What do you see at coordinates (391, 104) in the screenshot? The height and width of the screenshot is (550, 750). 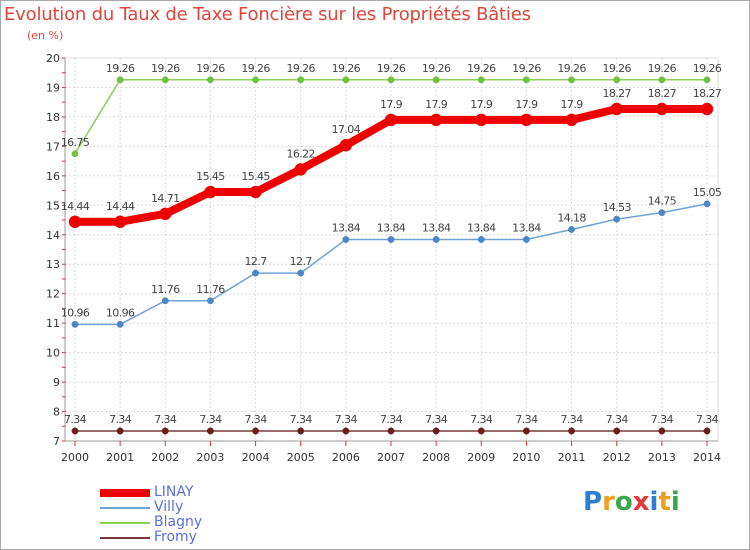 I see `data-label-linay-2007: 17.9` at bounding box center [391, 104].